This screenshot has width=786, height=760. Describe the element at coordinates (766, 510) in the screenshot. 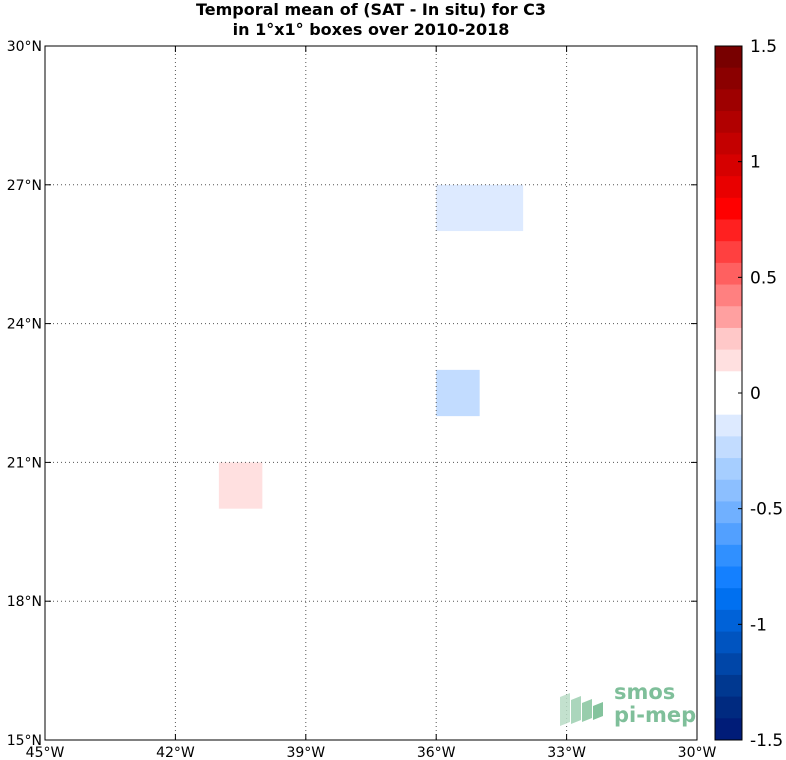

I see `colorbar-tick-label: -0.5` at that location.